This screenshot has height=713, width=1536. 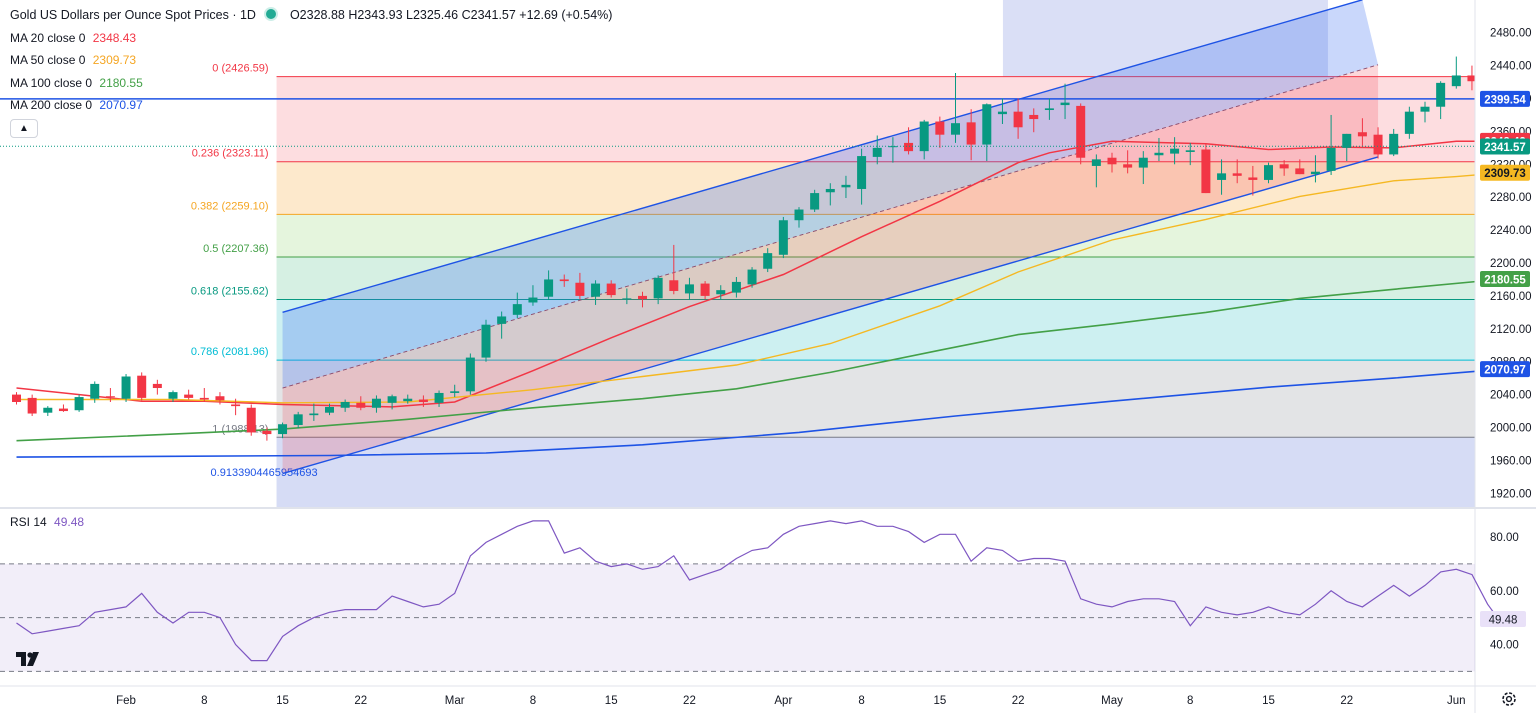 I want to click on ma50-legend: MA 50 close 0 2309.73, so click(x=311, y=60).